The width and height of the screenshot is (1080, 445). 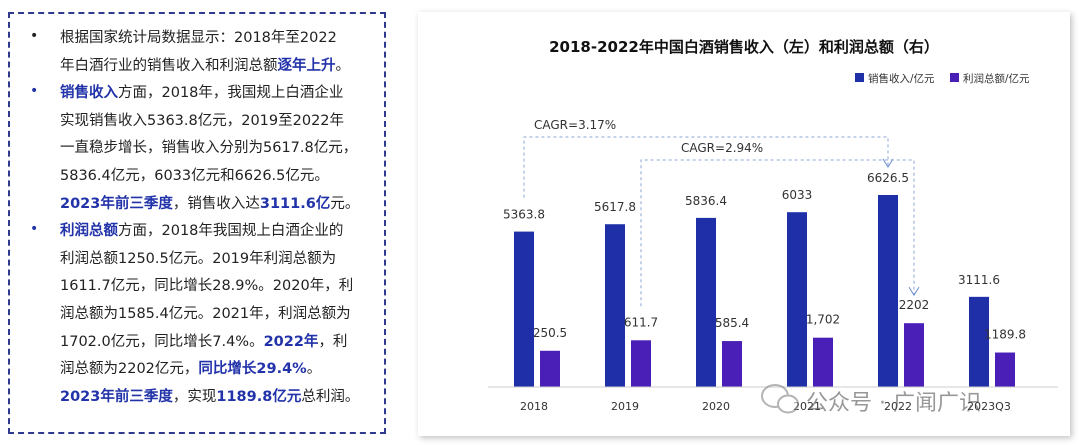 What do you see at coordinates (198, 38) in the screenshot?
I see `body-text: 根据国家统计局数据显示：2018年至2022` at bounding box center [198, 38].